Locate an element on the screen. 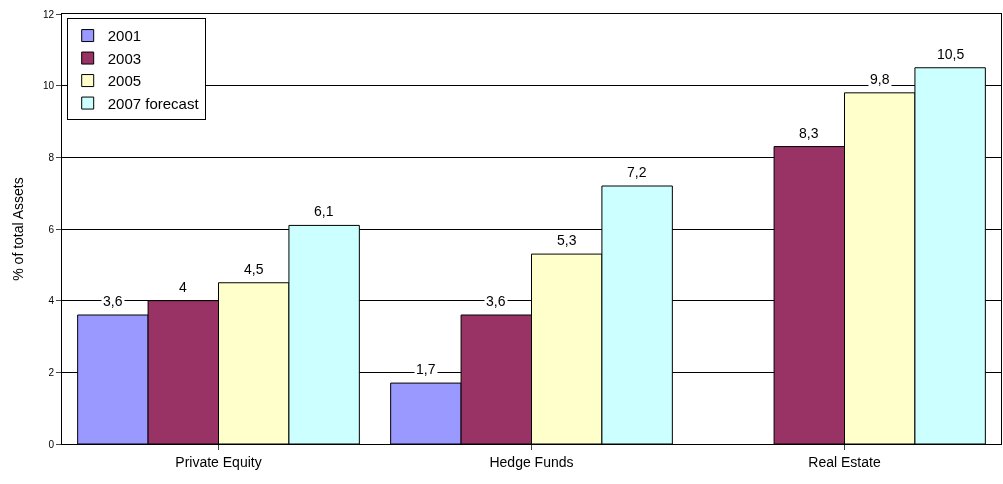  x-tick-label: Real Estate is located at coordinates (844, 461).